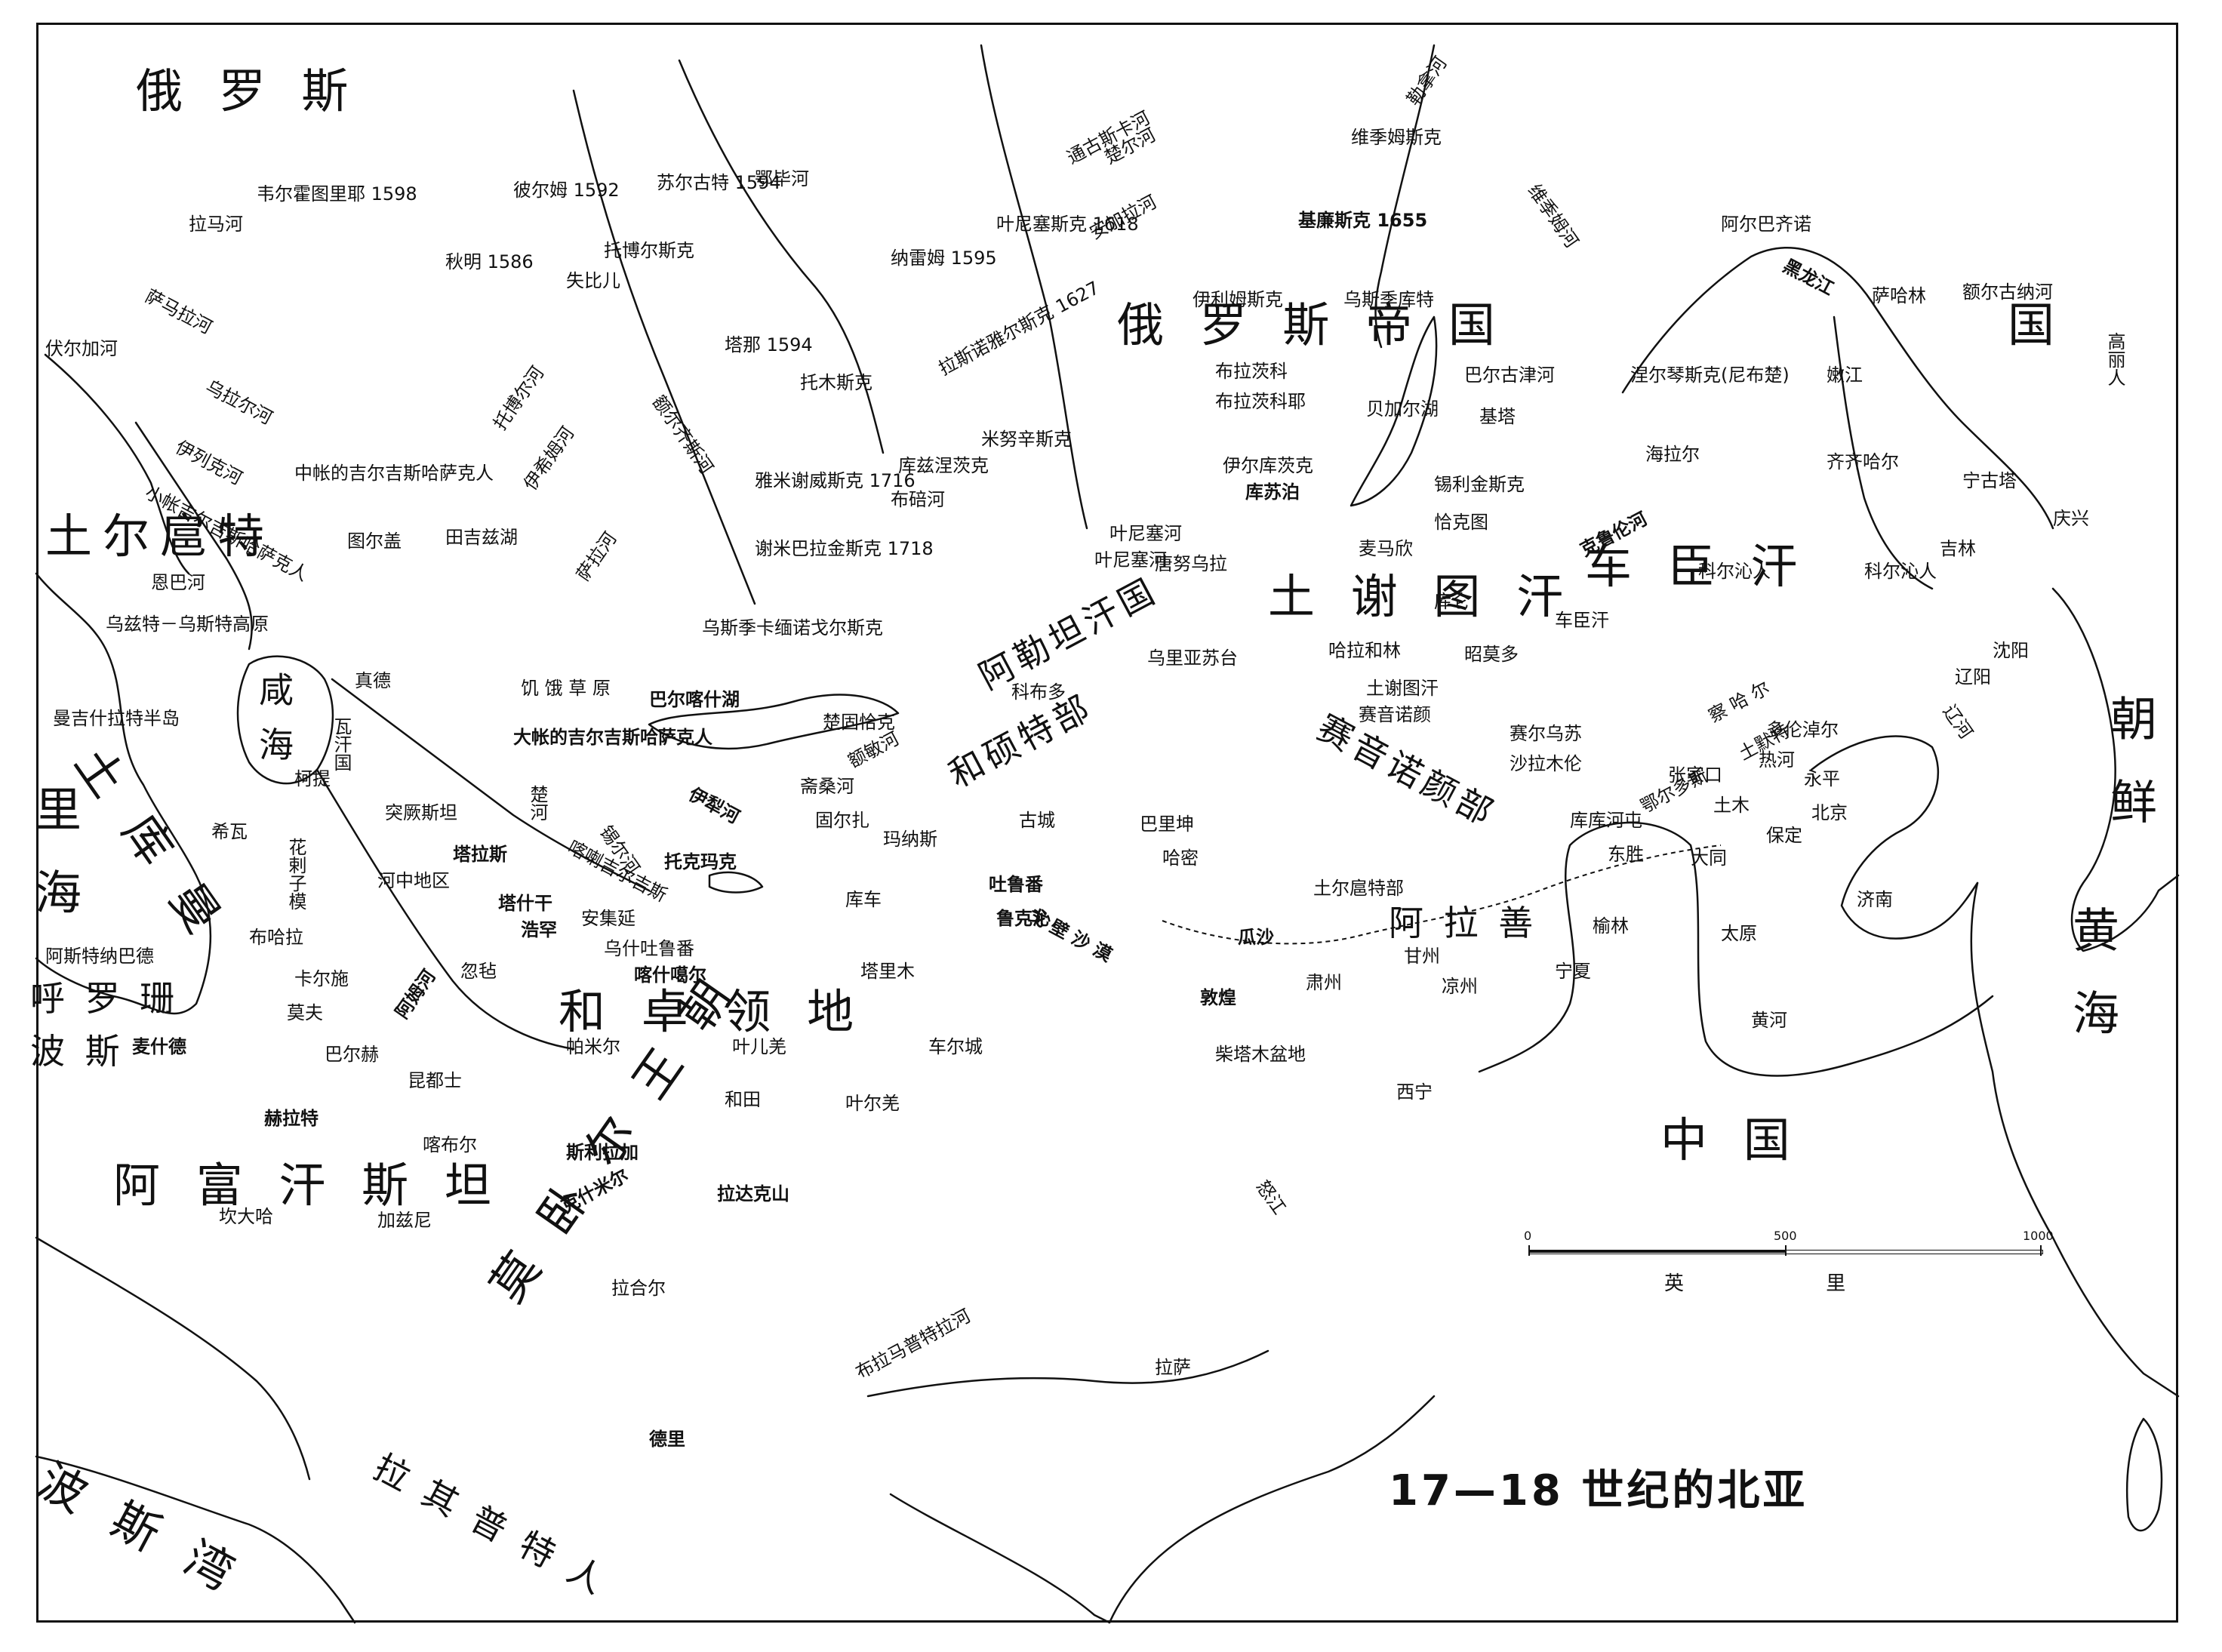 This screenshot has width=2222, height=1652. I want to click on place-vitimsk: 维季姆斯克, so click(1396, 137).